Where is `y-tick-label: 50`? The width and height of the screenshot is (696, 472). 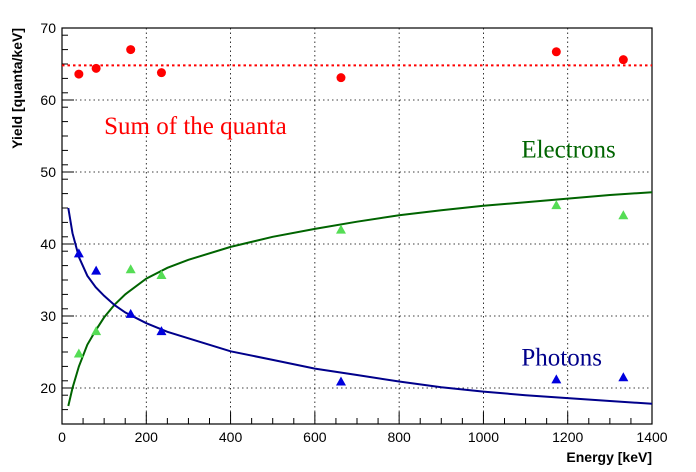
y-tick-label: 50 is located at coordinates (48, 172).